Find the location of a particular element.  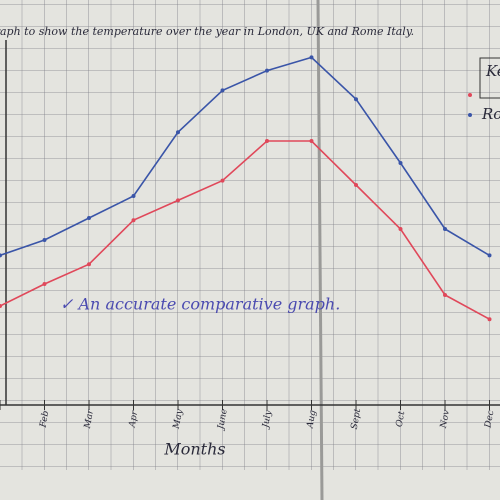

legend-title: Ke is located at coordinates (492, 71).